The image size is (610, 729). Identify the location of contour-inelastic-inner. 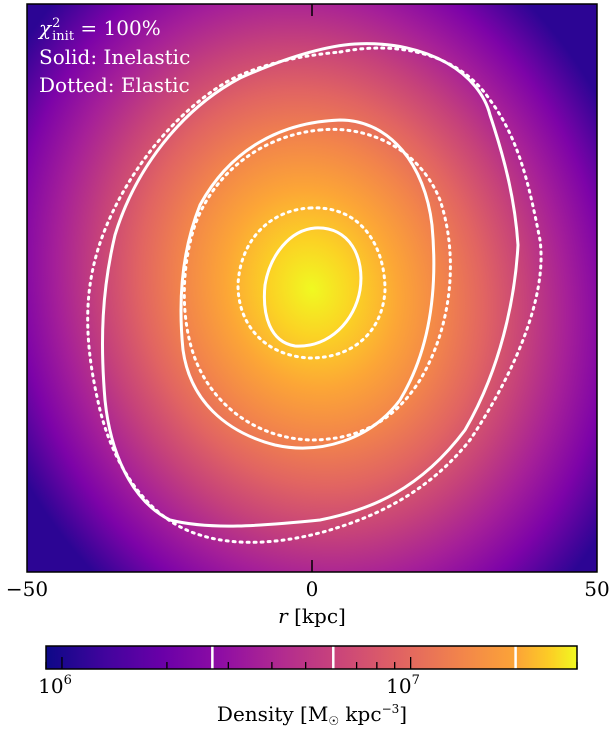
(312, 287).